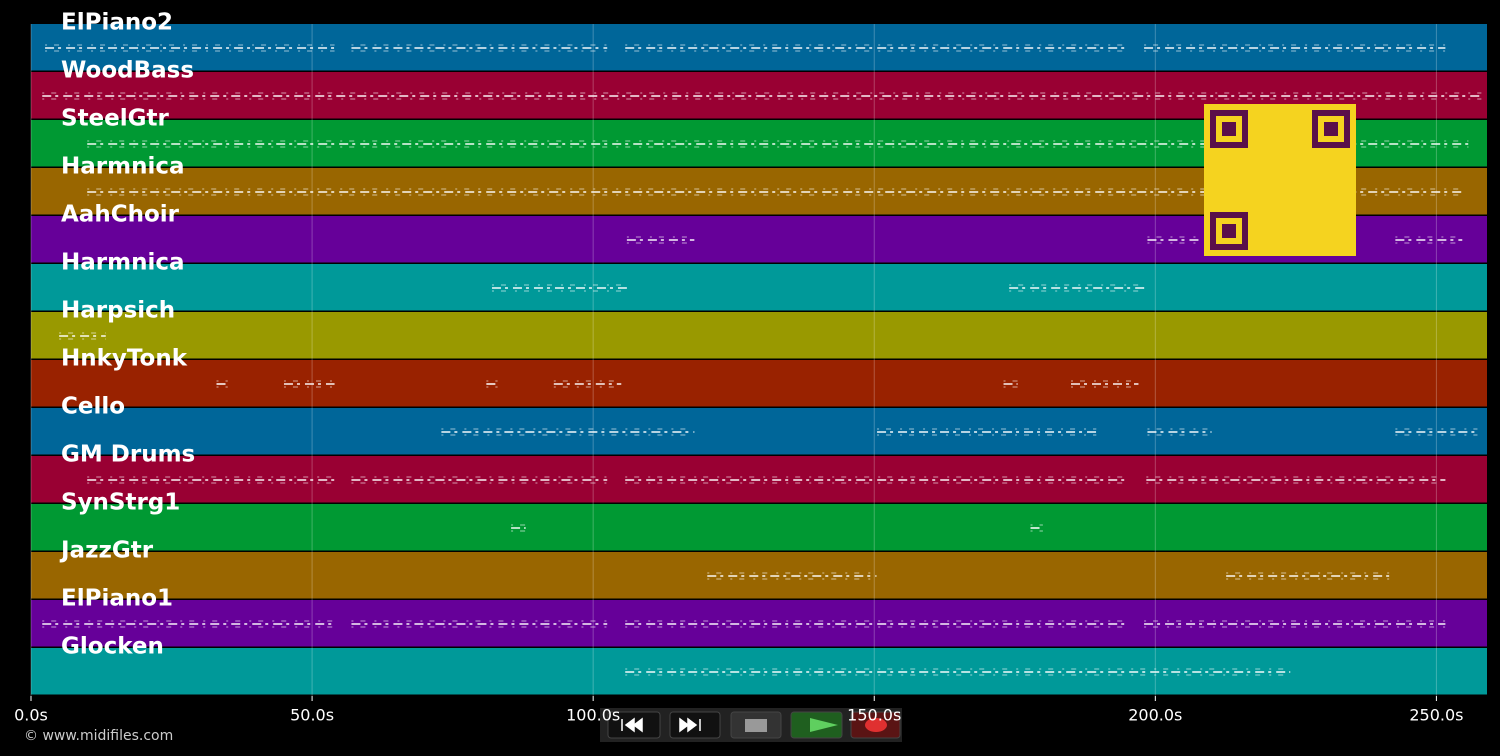 Image resolution: width=1500 pixels, height=756 pixels. Describe the element at coordinates (695, 725) in the screenshot. I see `fast-forward-button` at that location.